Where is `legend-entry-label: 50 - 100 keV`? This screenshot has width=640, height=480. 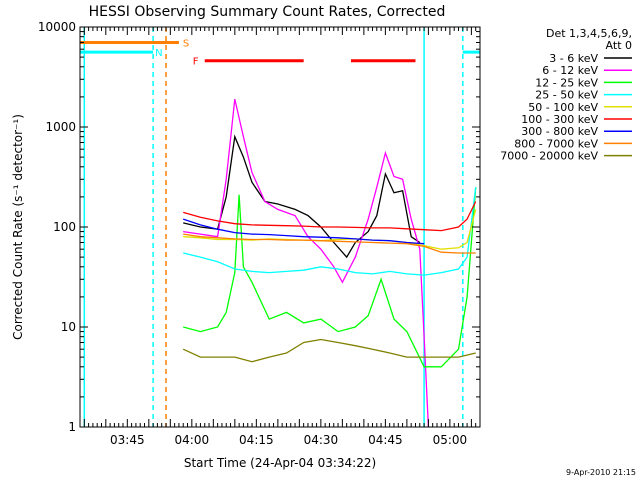
legend-entry-label: 50 - 100 keV is located at coordinates (563, 107).